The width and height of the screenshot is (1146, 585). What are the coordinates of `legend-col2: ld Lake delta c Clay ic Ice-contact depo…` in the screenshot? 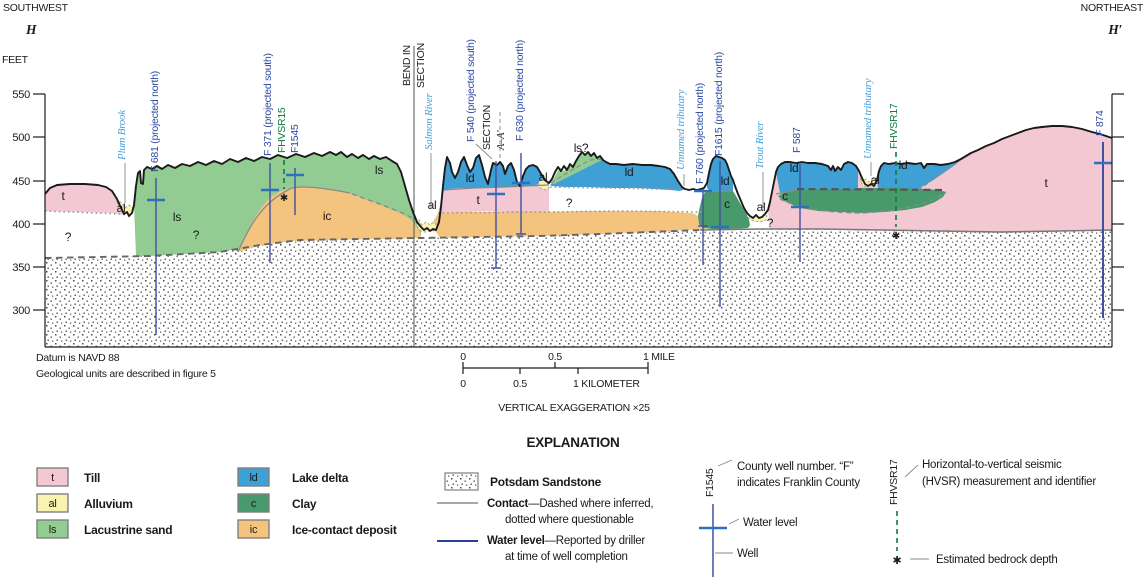 It's located at (317, 503).